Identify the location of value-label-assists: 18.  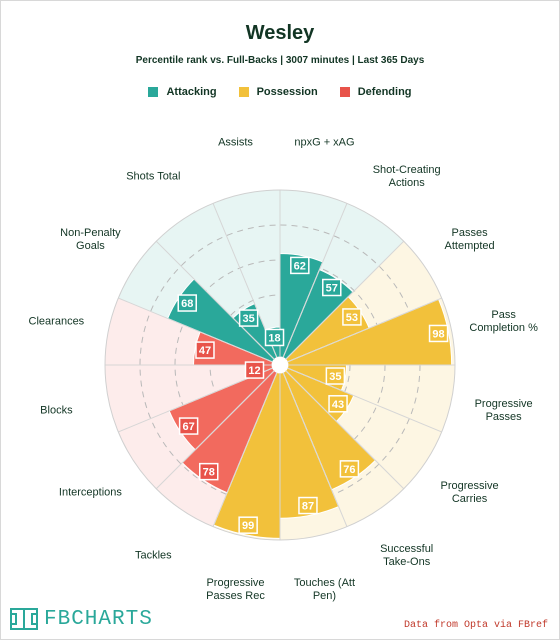
(274, 338).